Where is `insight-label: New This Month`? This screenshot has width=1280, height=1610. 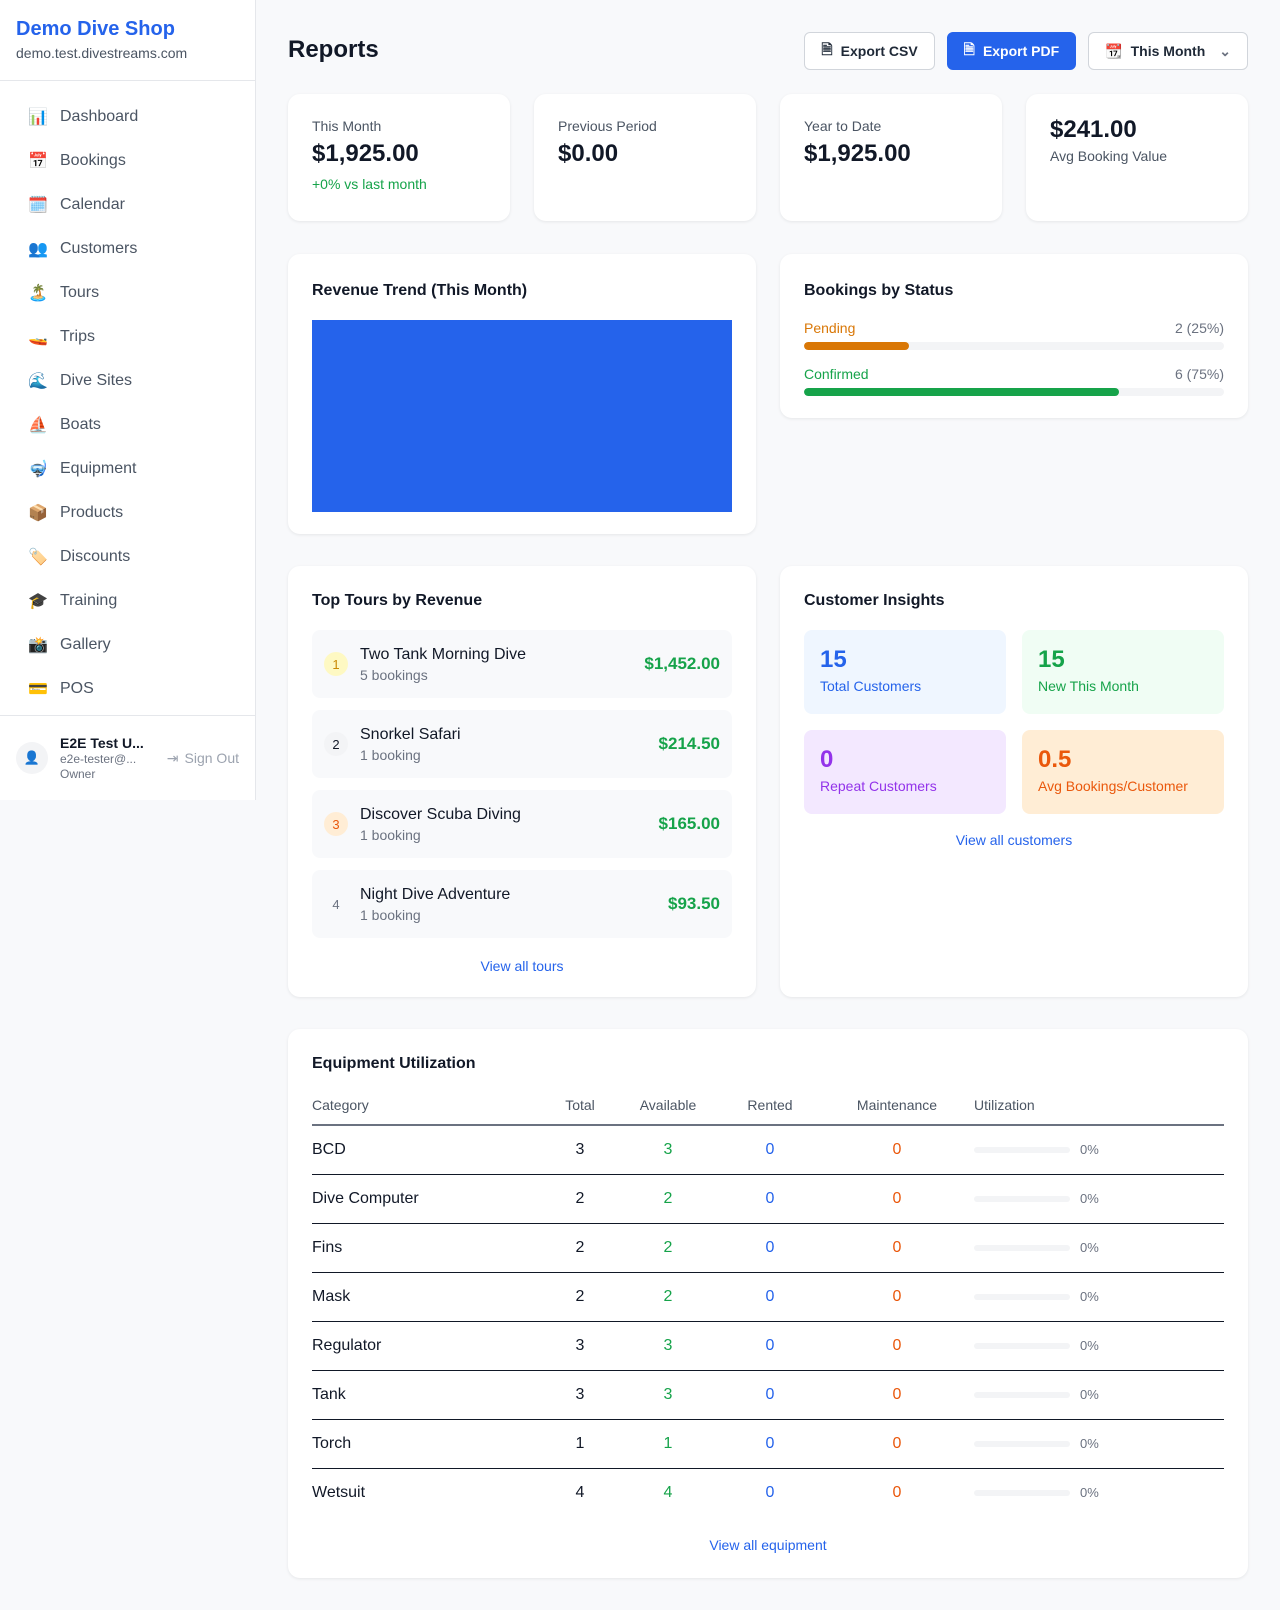
insight-label: New This Month is located at coordinates (1088, 686).